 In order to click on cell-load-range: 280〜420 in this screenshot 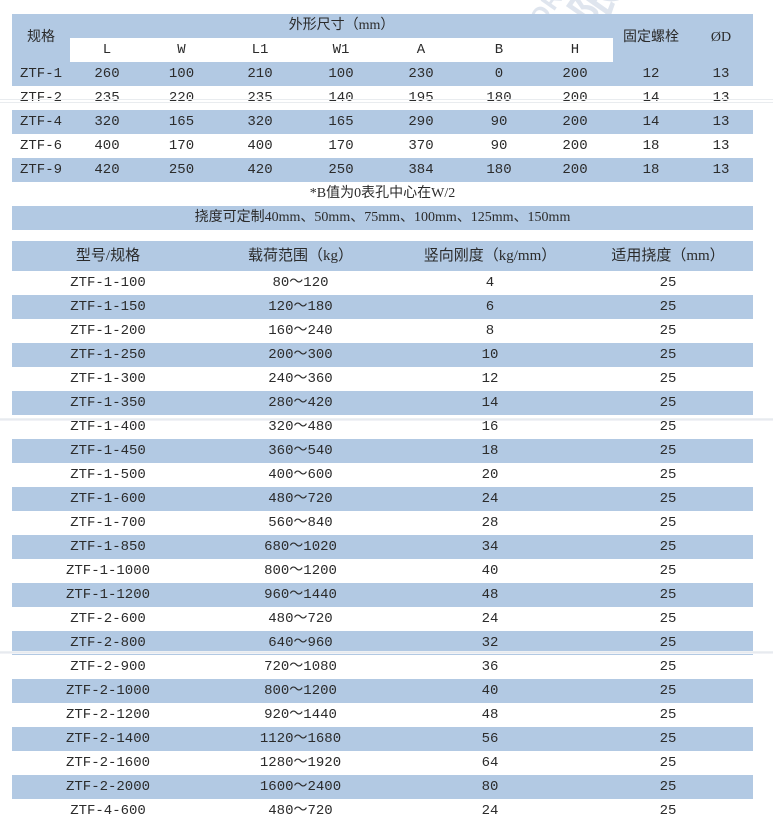, I will do `click(300, 403)`.